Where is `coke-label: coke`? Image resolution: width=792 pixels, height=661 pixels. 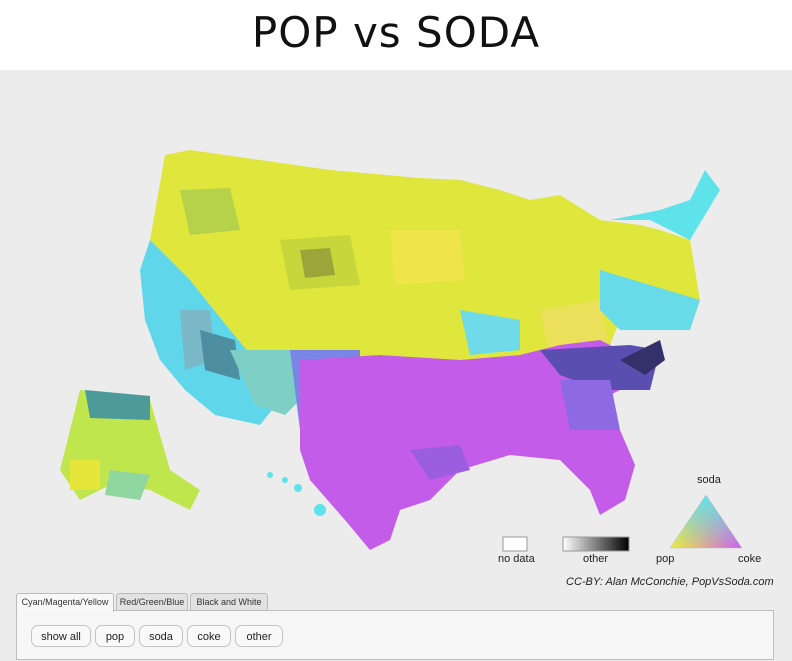
coke-label: coke is located at coordinates (750, 559).